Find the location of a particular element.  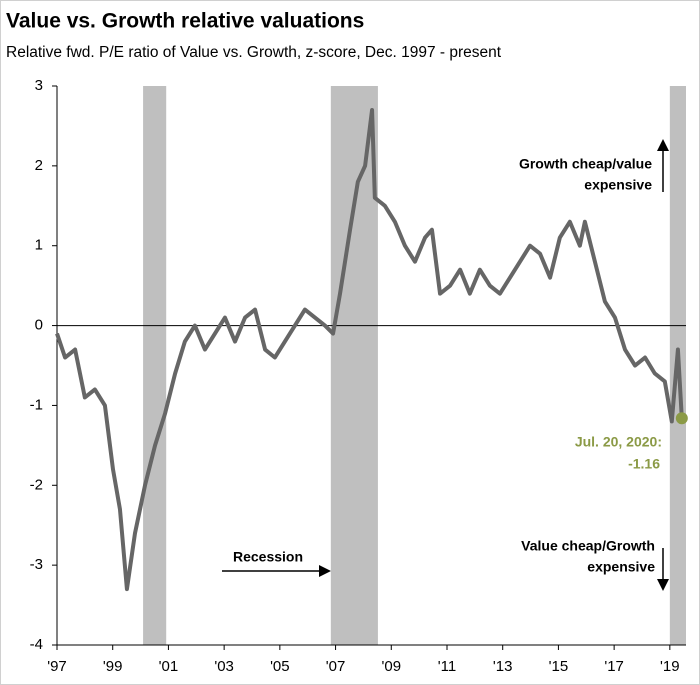

chart-title: Value vs. Growth relative valuations is located at coordinates (185, 21).